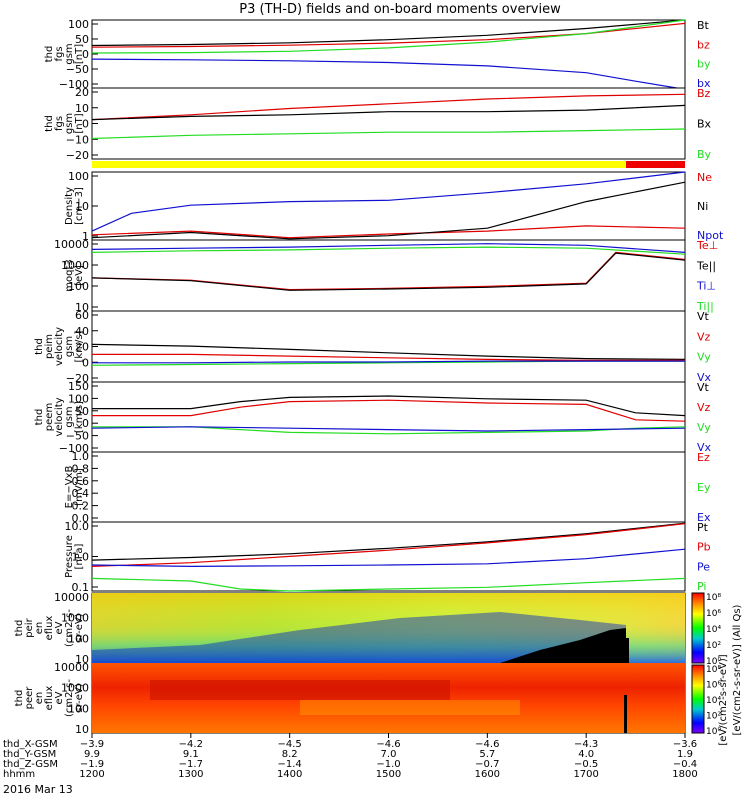  Describe the element at coordinates (30, 744) in the screenshot. I see `x-axis-row-label: thd_X-GSM` at that location.